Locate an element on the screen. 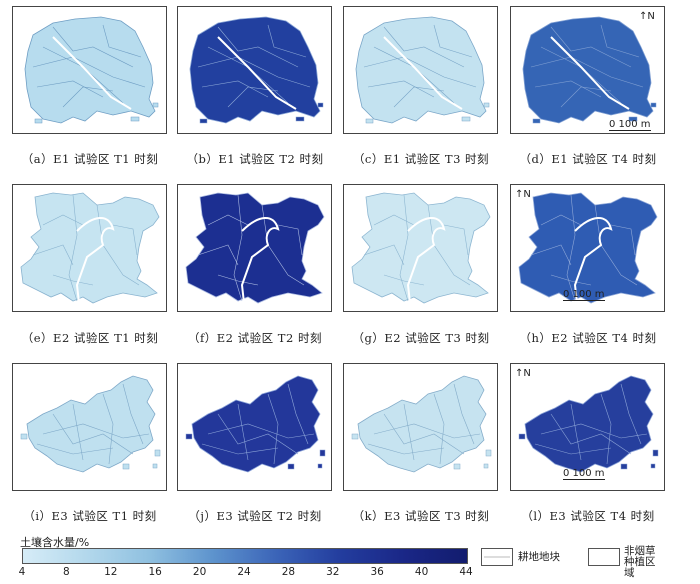 The width and height of the screenshot is (700, 584). legend-title: 土壤含水量/% is located at coordinates (55, 542).